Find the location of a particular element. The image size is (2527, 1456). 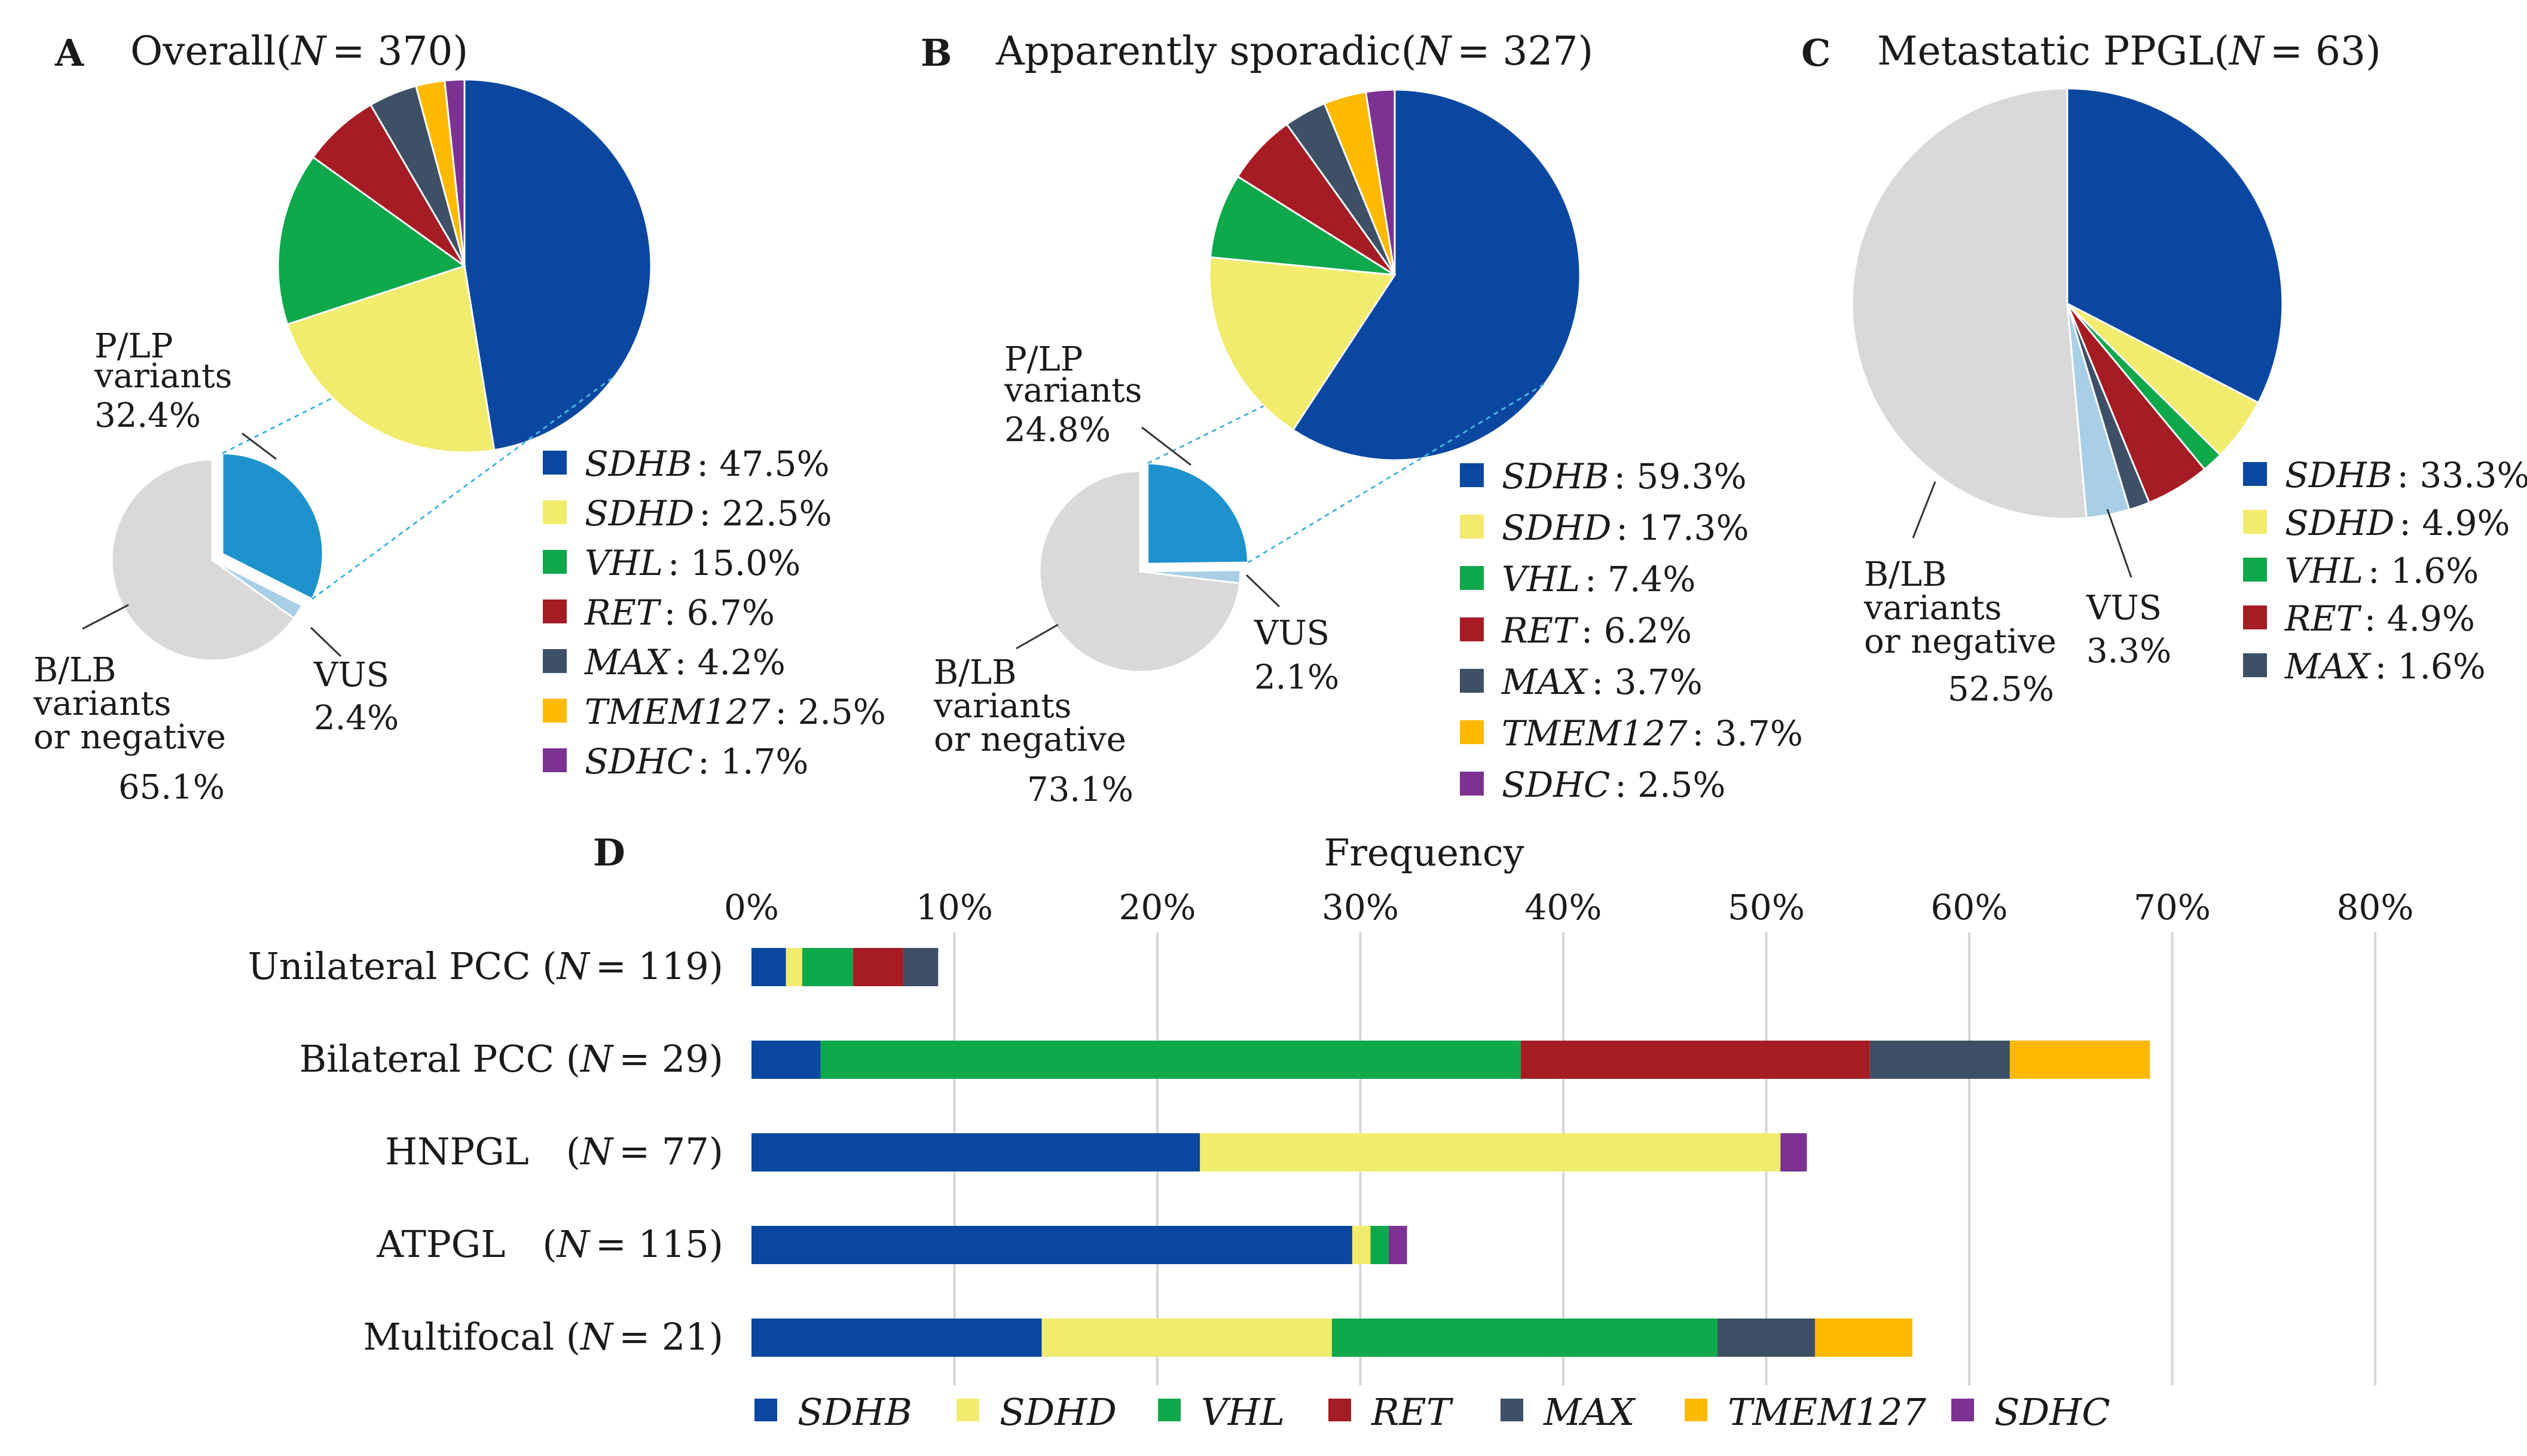

panel-c-title: Metastatic PPGL(N = 63) is located at coordinates (2129, 51).